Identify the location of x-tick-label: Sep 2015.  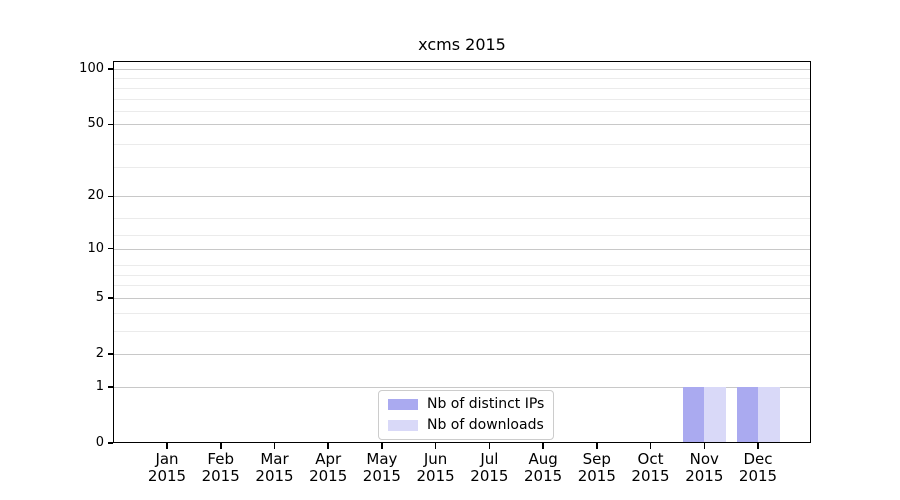
(597, 468).